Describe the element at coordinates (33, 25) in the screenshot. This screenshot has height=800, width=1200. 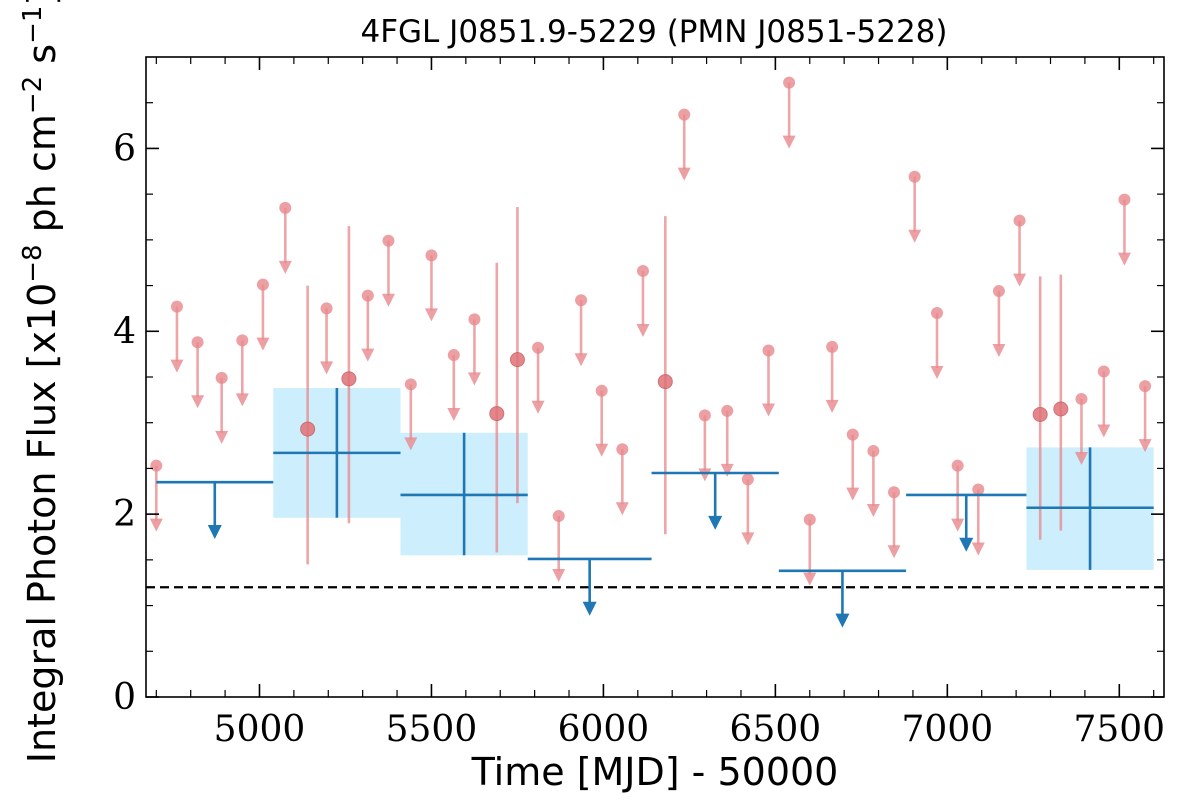
I see `y-axis-label-exp3: −1` at that location.